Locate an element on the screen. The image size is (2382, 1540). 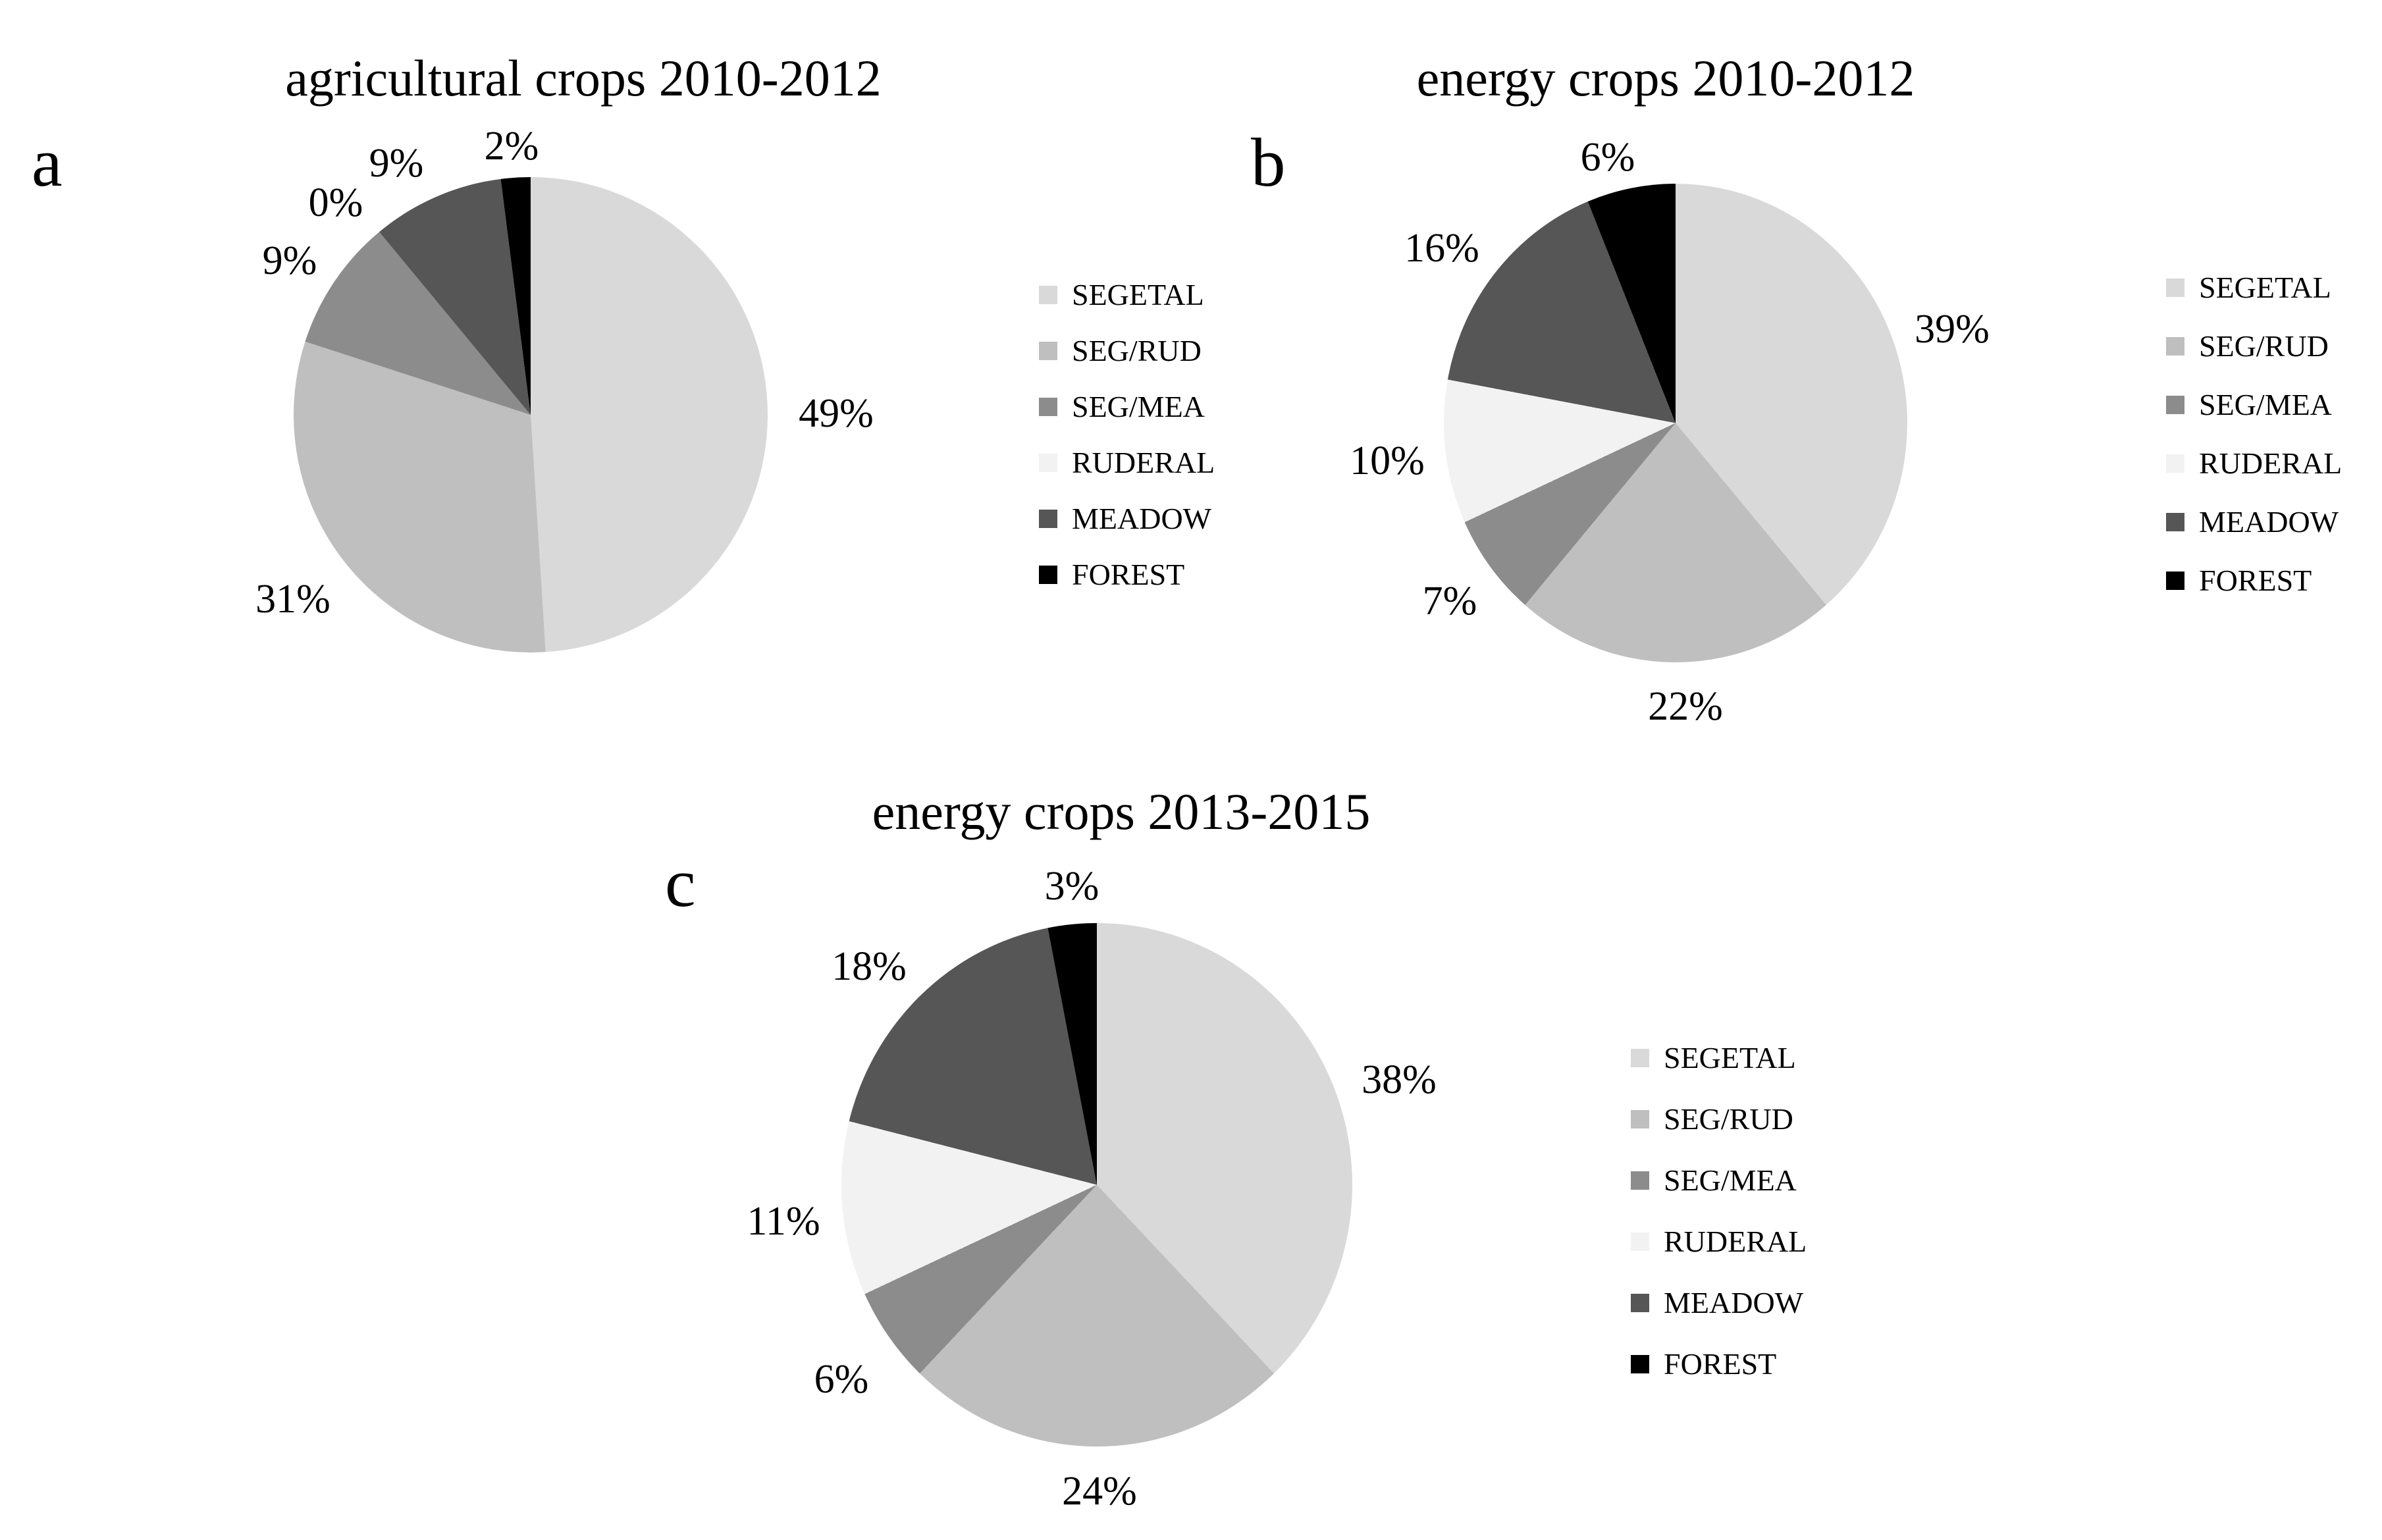
chart-title: energy crops 2010-2012 is located at coordinates (1665, 78).